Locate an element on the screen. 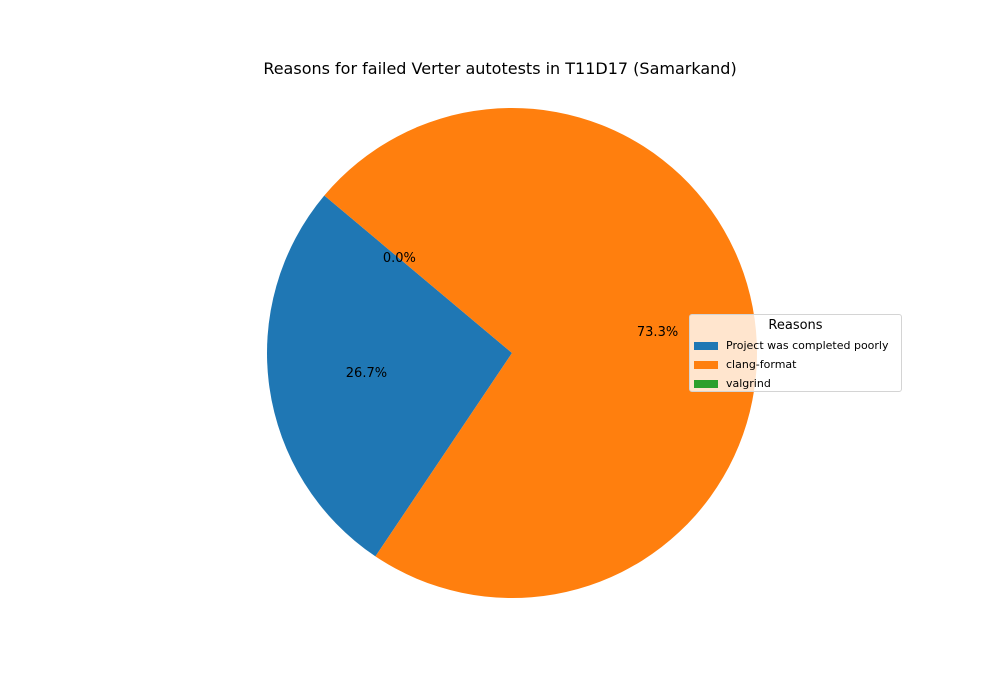 The image size is (1000, 700). legend-label: clang-format is located at coordinates (761, 364).